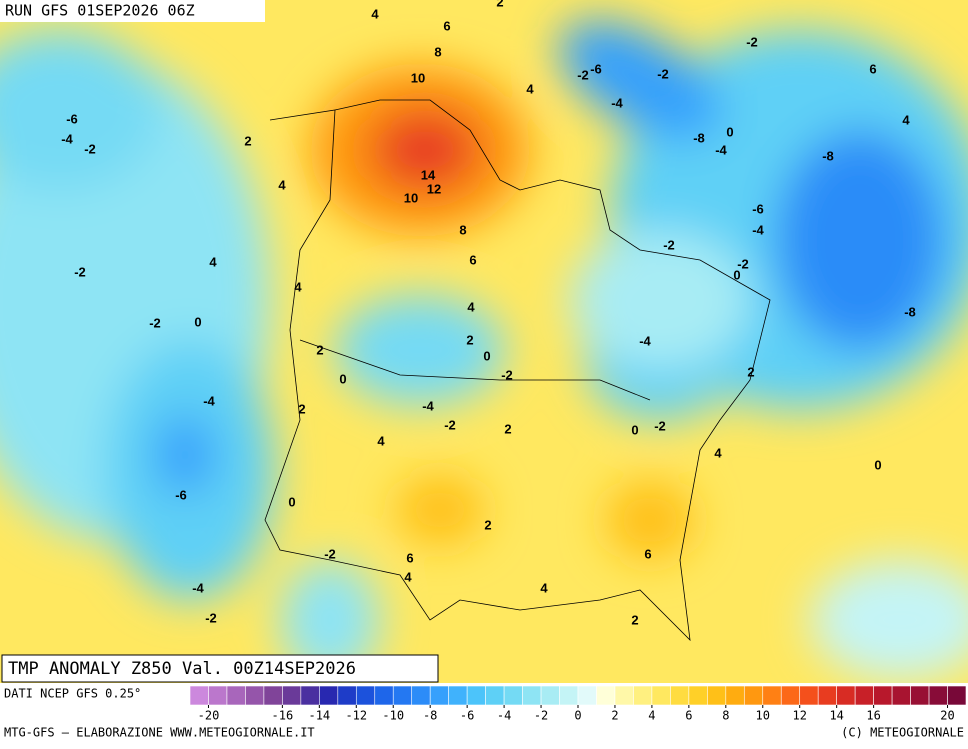 The height and width of the screenshot is (749, 968). I want to click on colorbar-label: 6, so click(688, 716).